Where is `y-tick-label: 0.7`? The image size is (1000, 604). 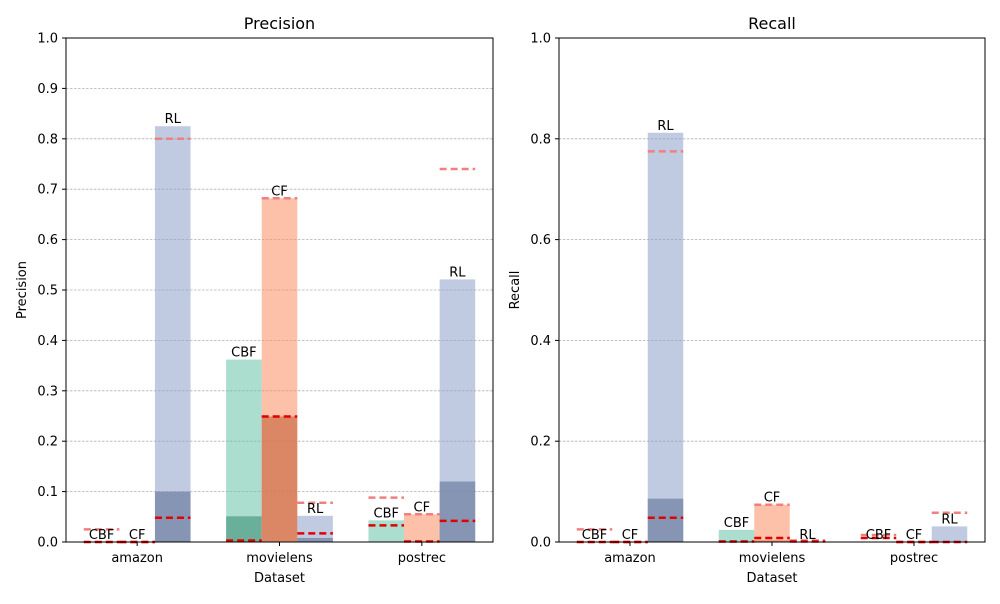
y-tick-label: 0.7 is located at coordinates (47, 190).